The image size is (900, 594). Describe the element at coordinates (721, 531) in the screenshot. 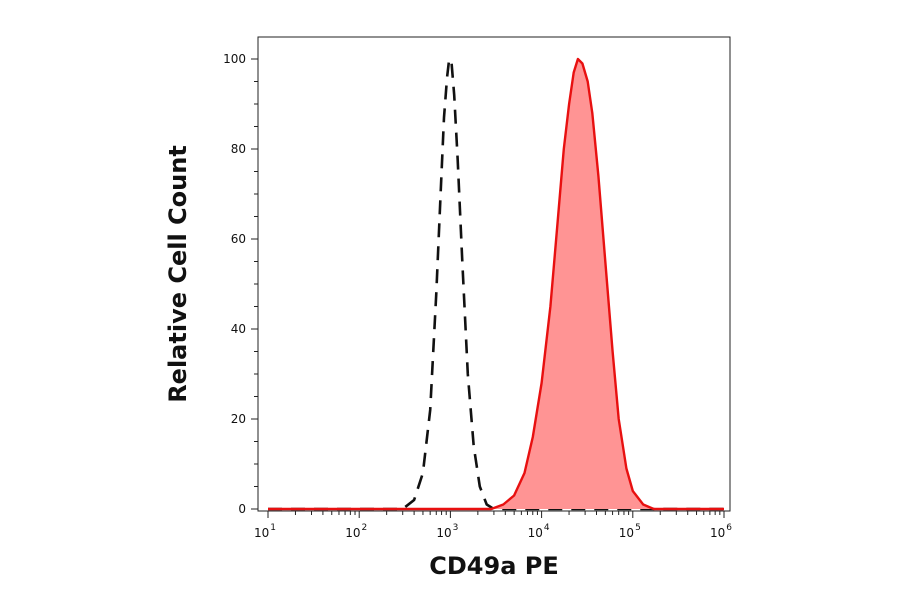

I see `x-tick-label: 10⁶` at that location.